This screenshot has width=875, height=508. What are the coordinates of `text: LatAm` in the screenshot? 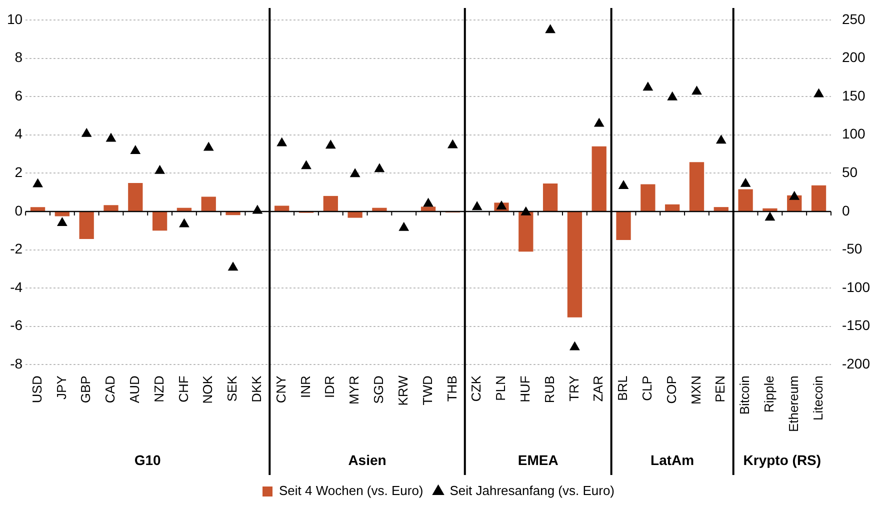 It's located at (672, 460).